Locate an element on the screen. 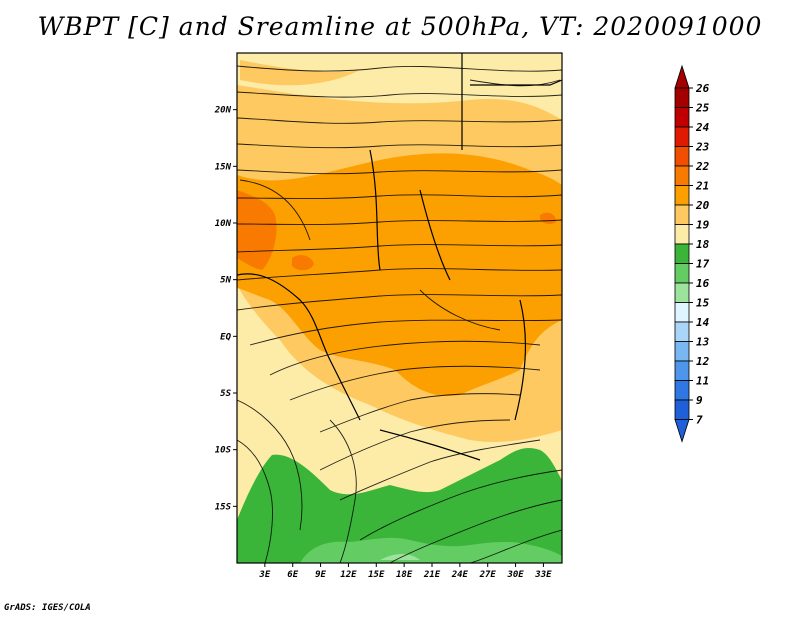 This screenshot has width=800, height=618. lon-tick-label: 3E is located at coordinates (264, 575).